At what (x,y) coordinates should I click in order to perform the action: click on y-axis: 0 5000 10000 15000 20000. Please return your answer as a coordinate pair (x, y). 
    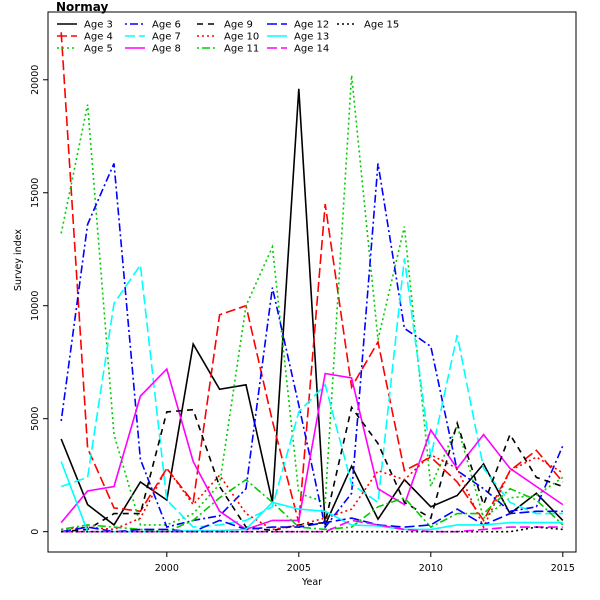
    Looking at the image, I should click on (39, 300).